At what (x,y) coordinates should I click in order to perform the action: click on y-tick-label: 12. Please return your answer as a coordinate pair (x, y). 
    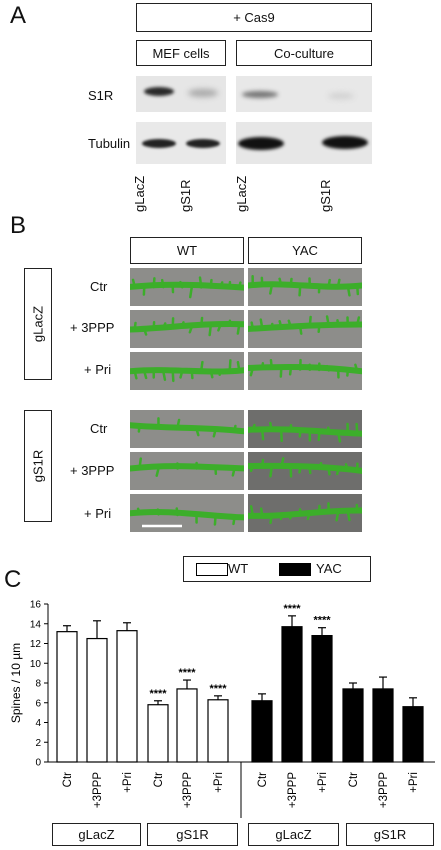
    Looking at the image, I should click on (36, 644).